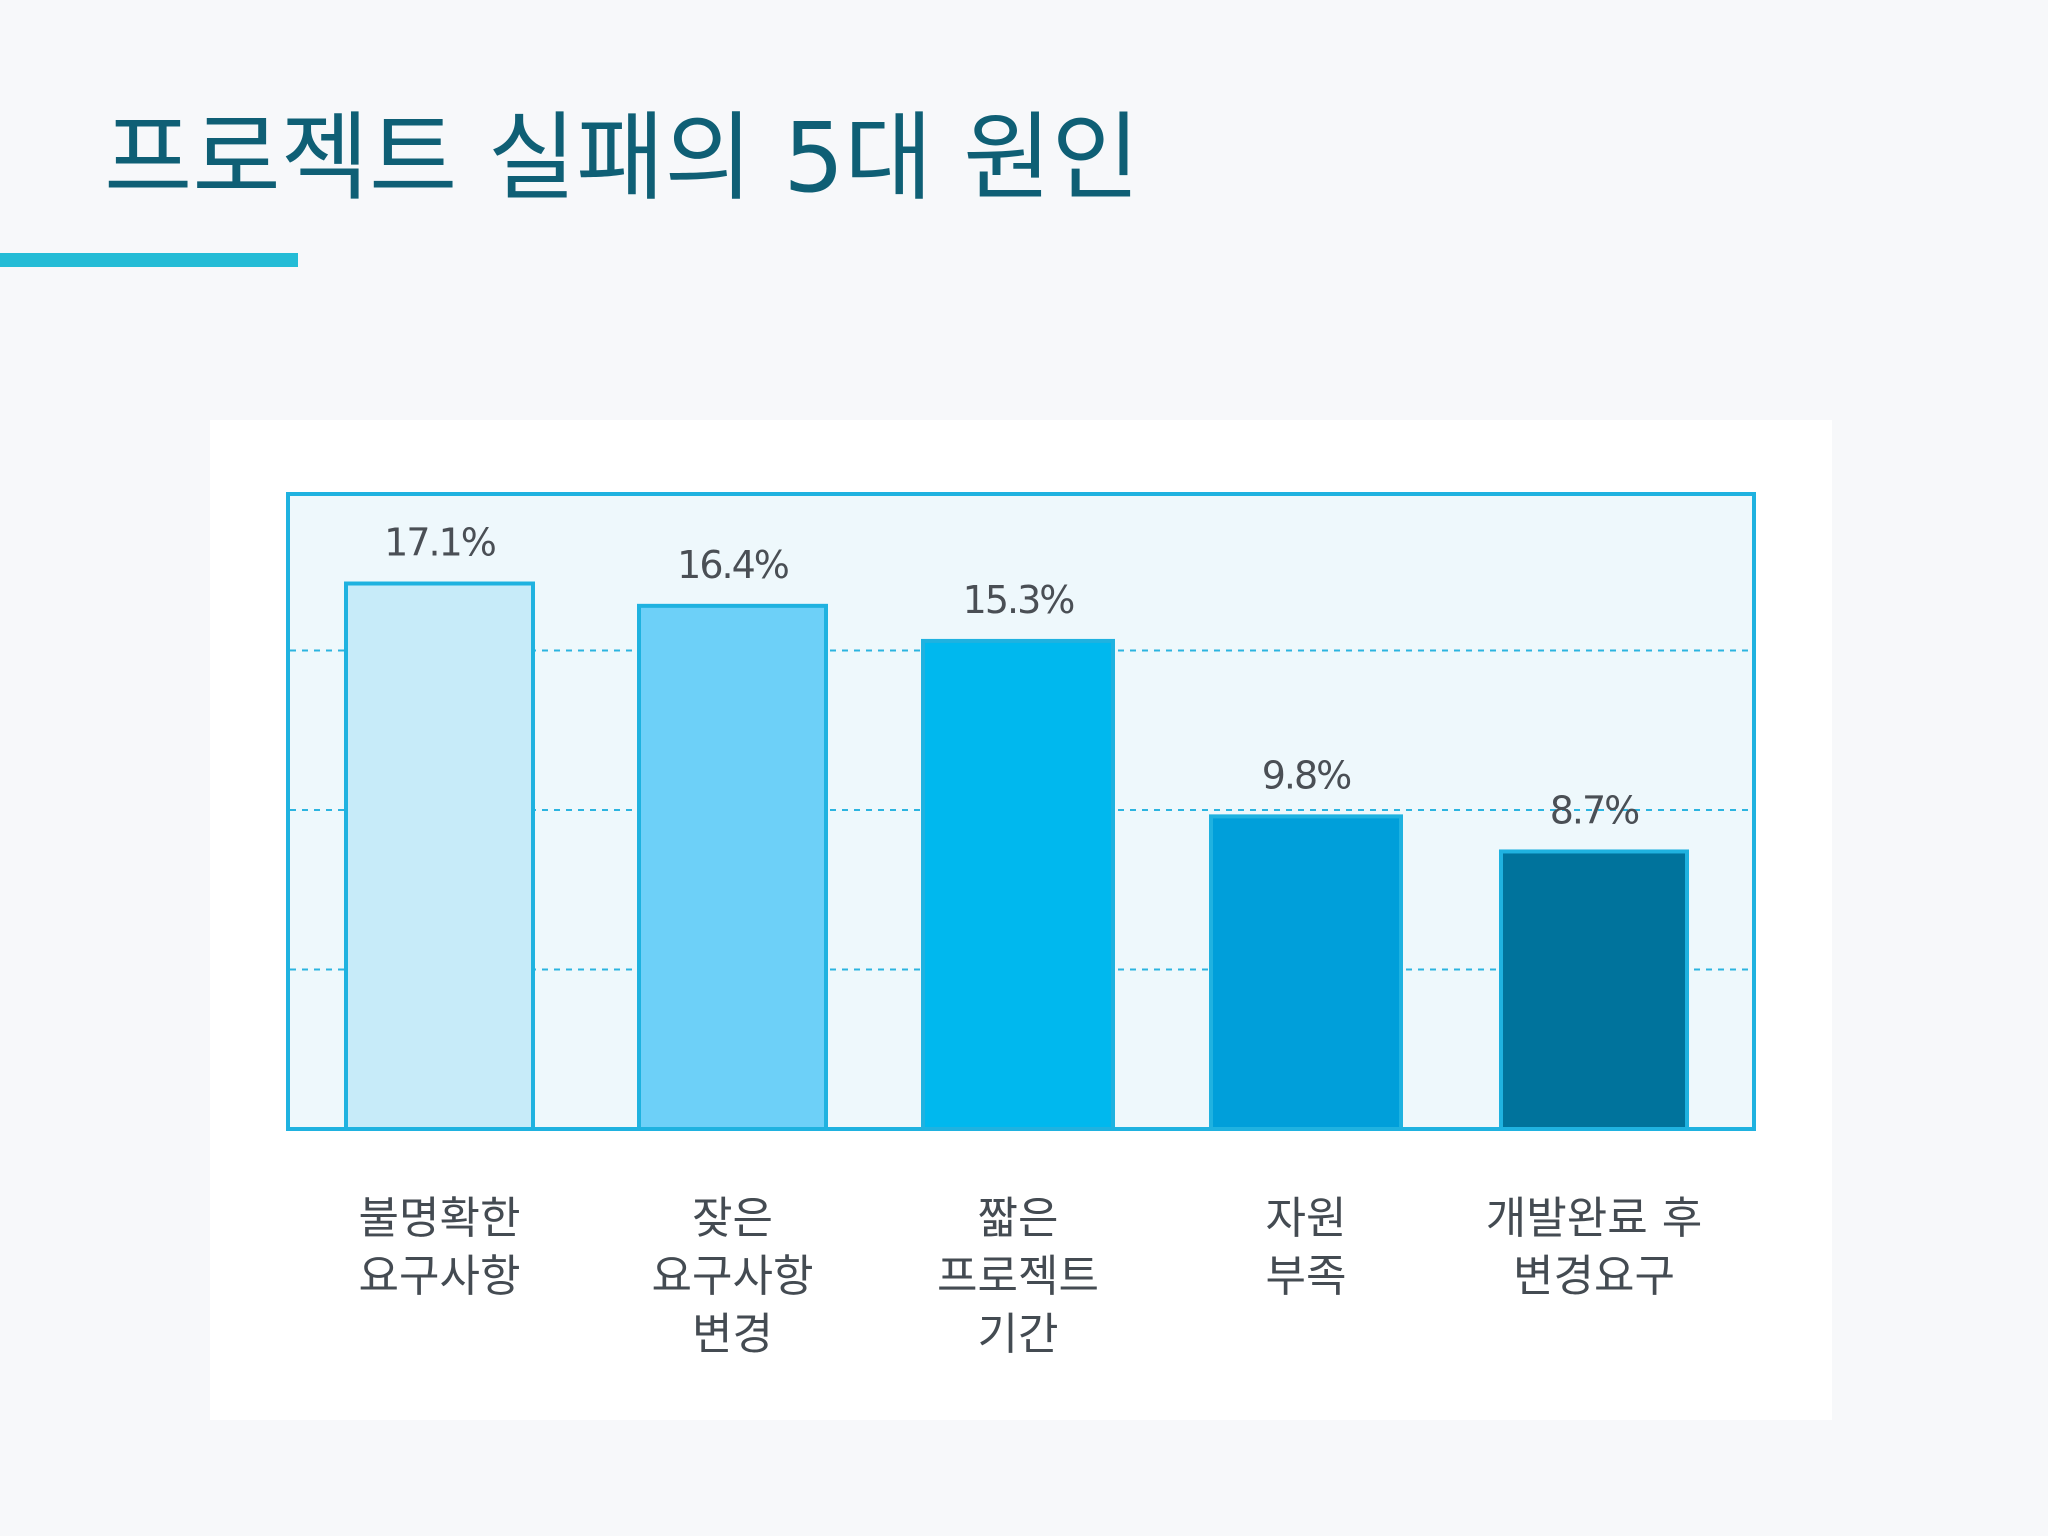  I want to click on value-label: 15.3%, so click(1019, 600).